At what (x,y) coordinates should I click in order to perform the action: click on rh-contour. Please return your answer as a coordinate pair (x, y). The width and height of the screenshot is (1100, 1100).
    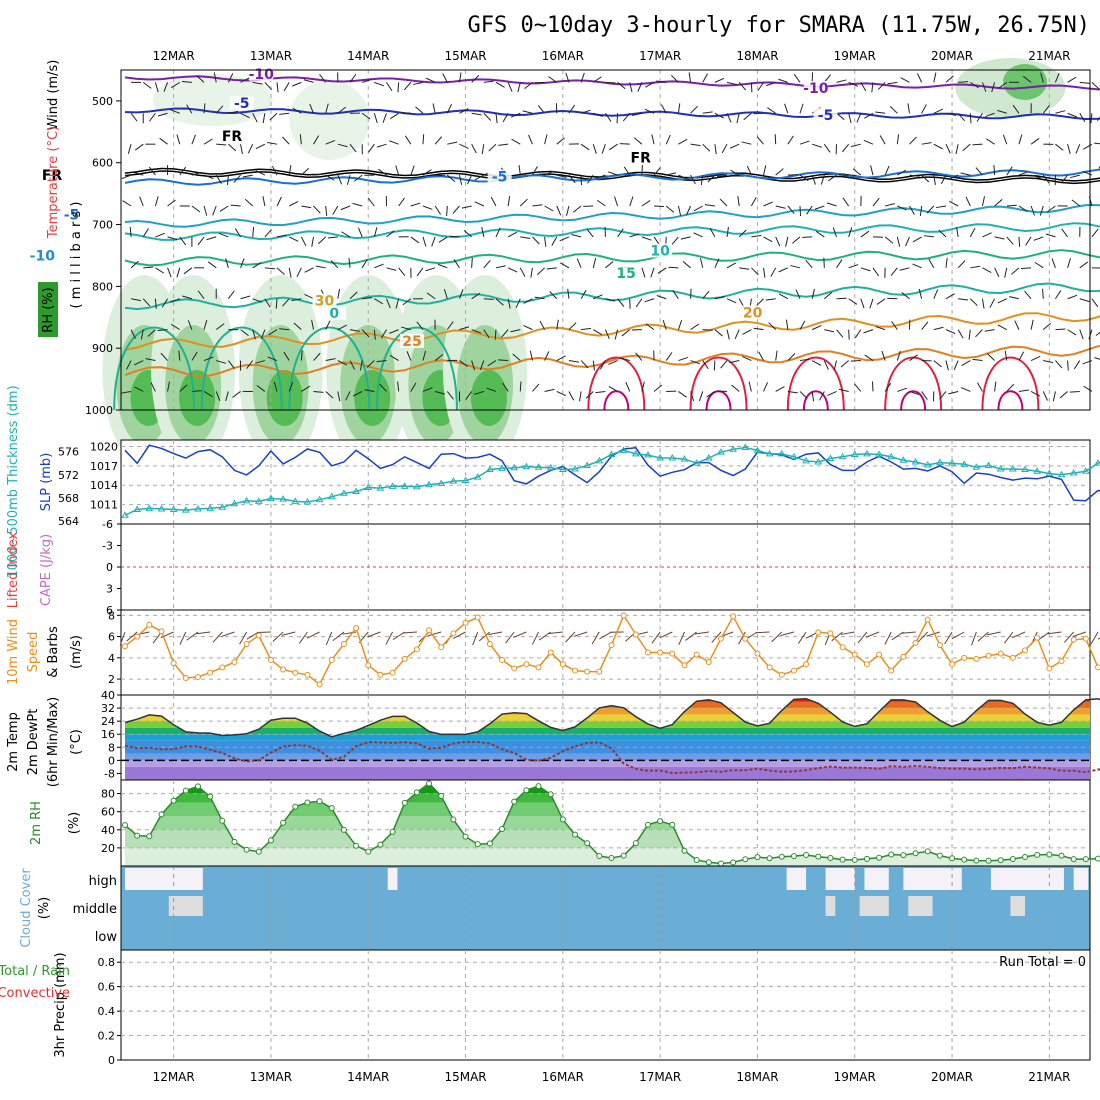
    Looking at the image, I should click on (154, 368).